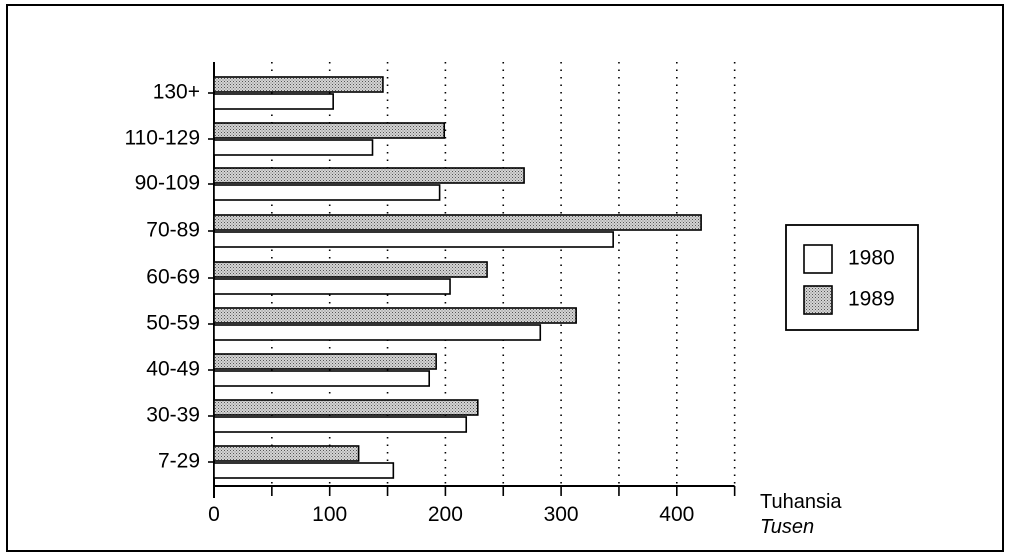  What do you see at coordinates (801, 502) in the screenshot?
I see `unit-label-fi: Tuhansia` at bounding box center [801, 502].